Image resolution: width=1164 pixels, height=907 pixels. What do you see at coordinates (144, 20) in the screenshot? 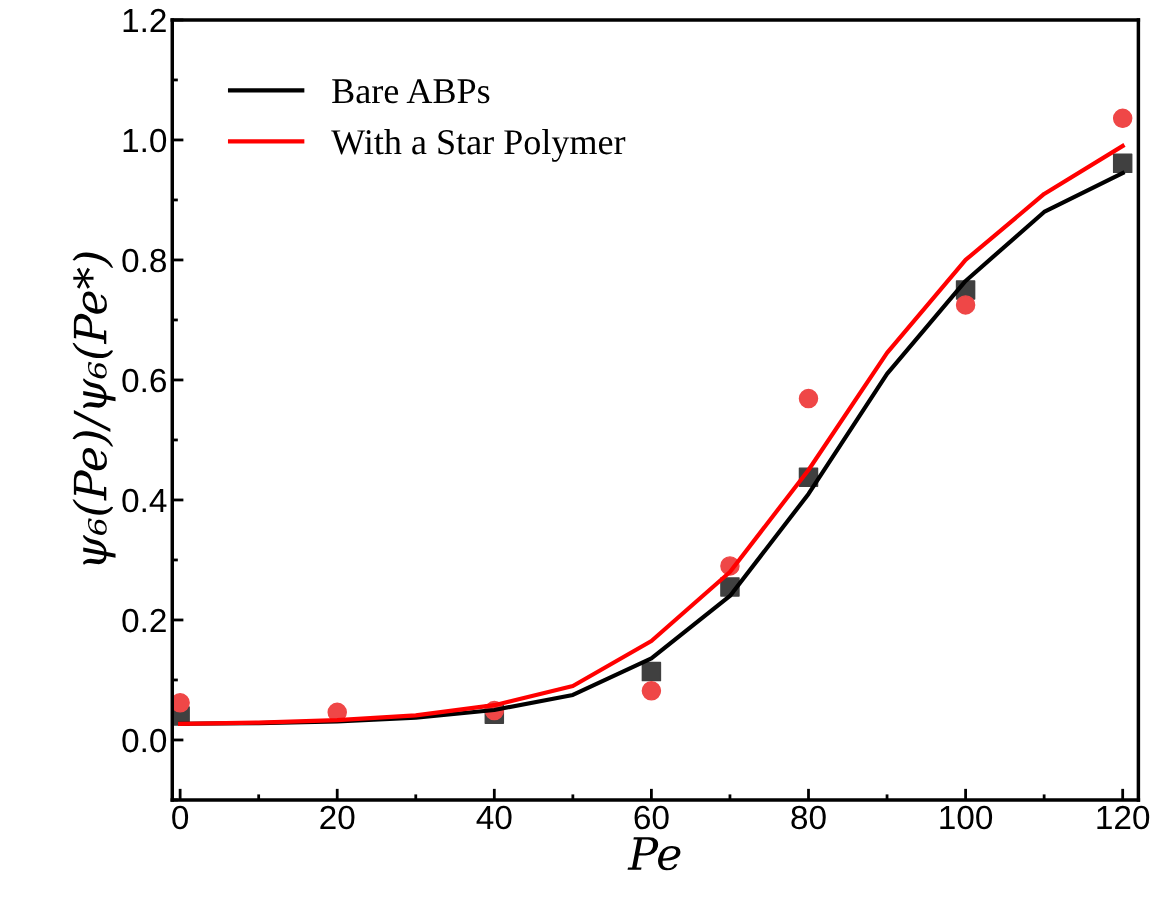
I see `y-tick-label: 1.2` at bounding box center [144, 20].